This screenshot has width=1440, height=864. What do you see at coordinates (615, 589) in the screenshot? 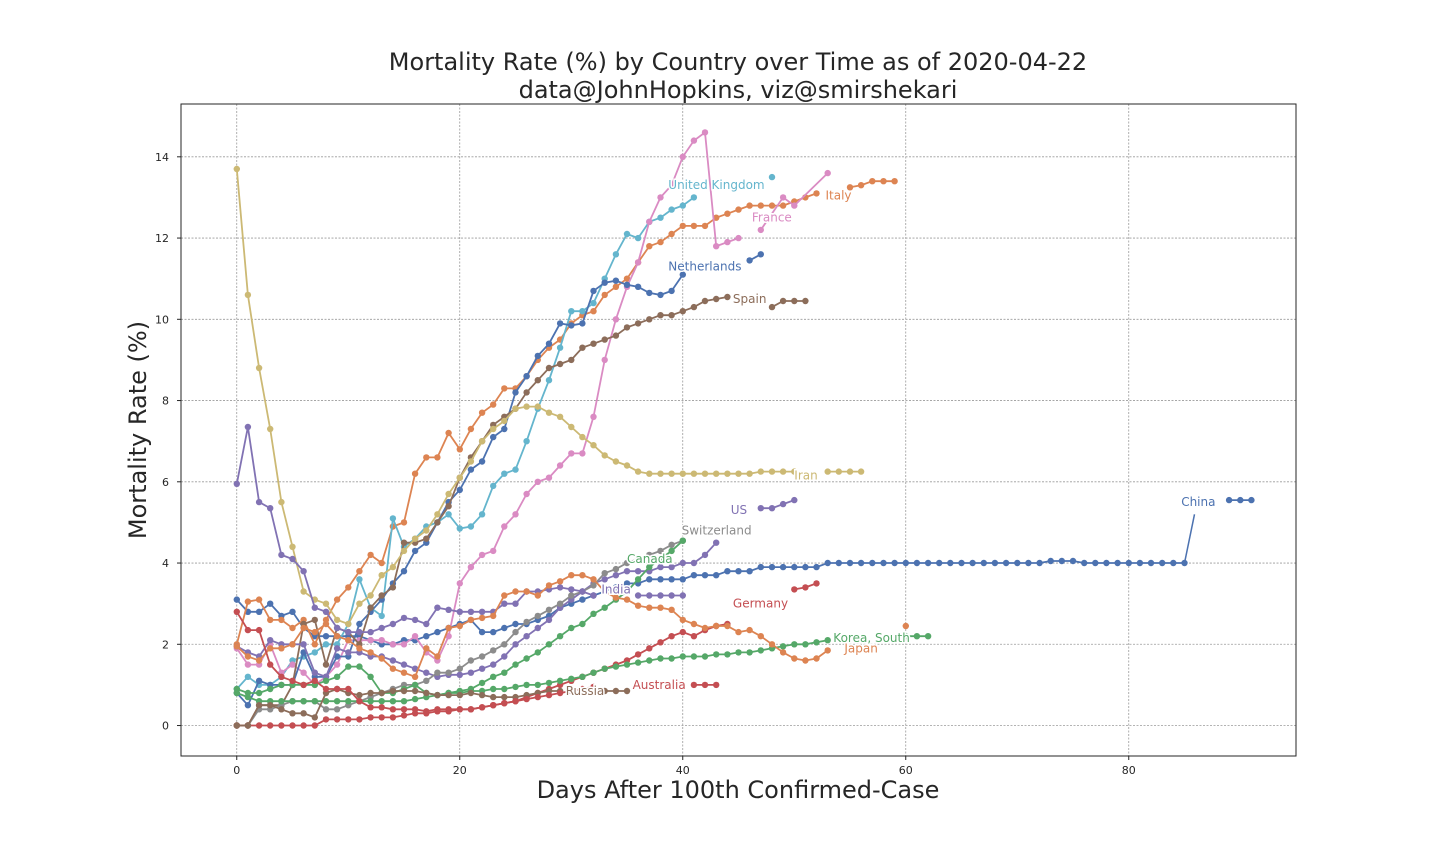
I see `label-india: India` at bounding box center [615, 589].